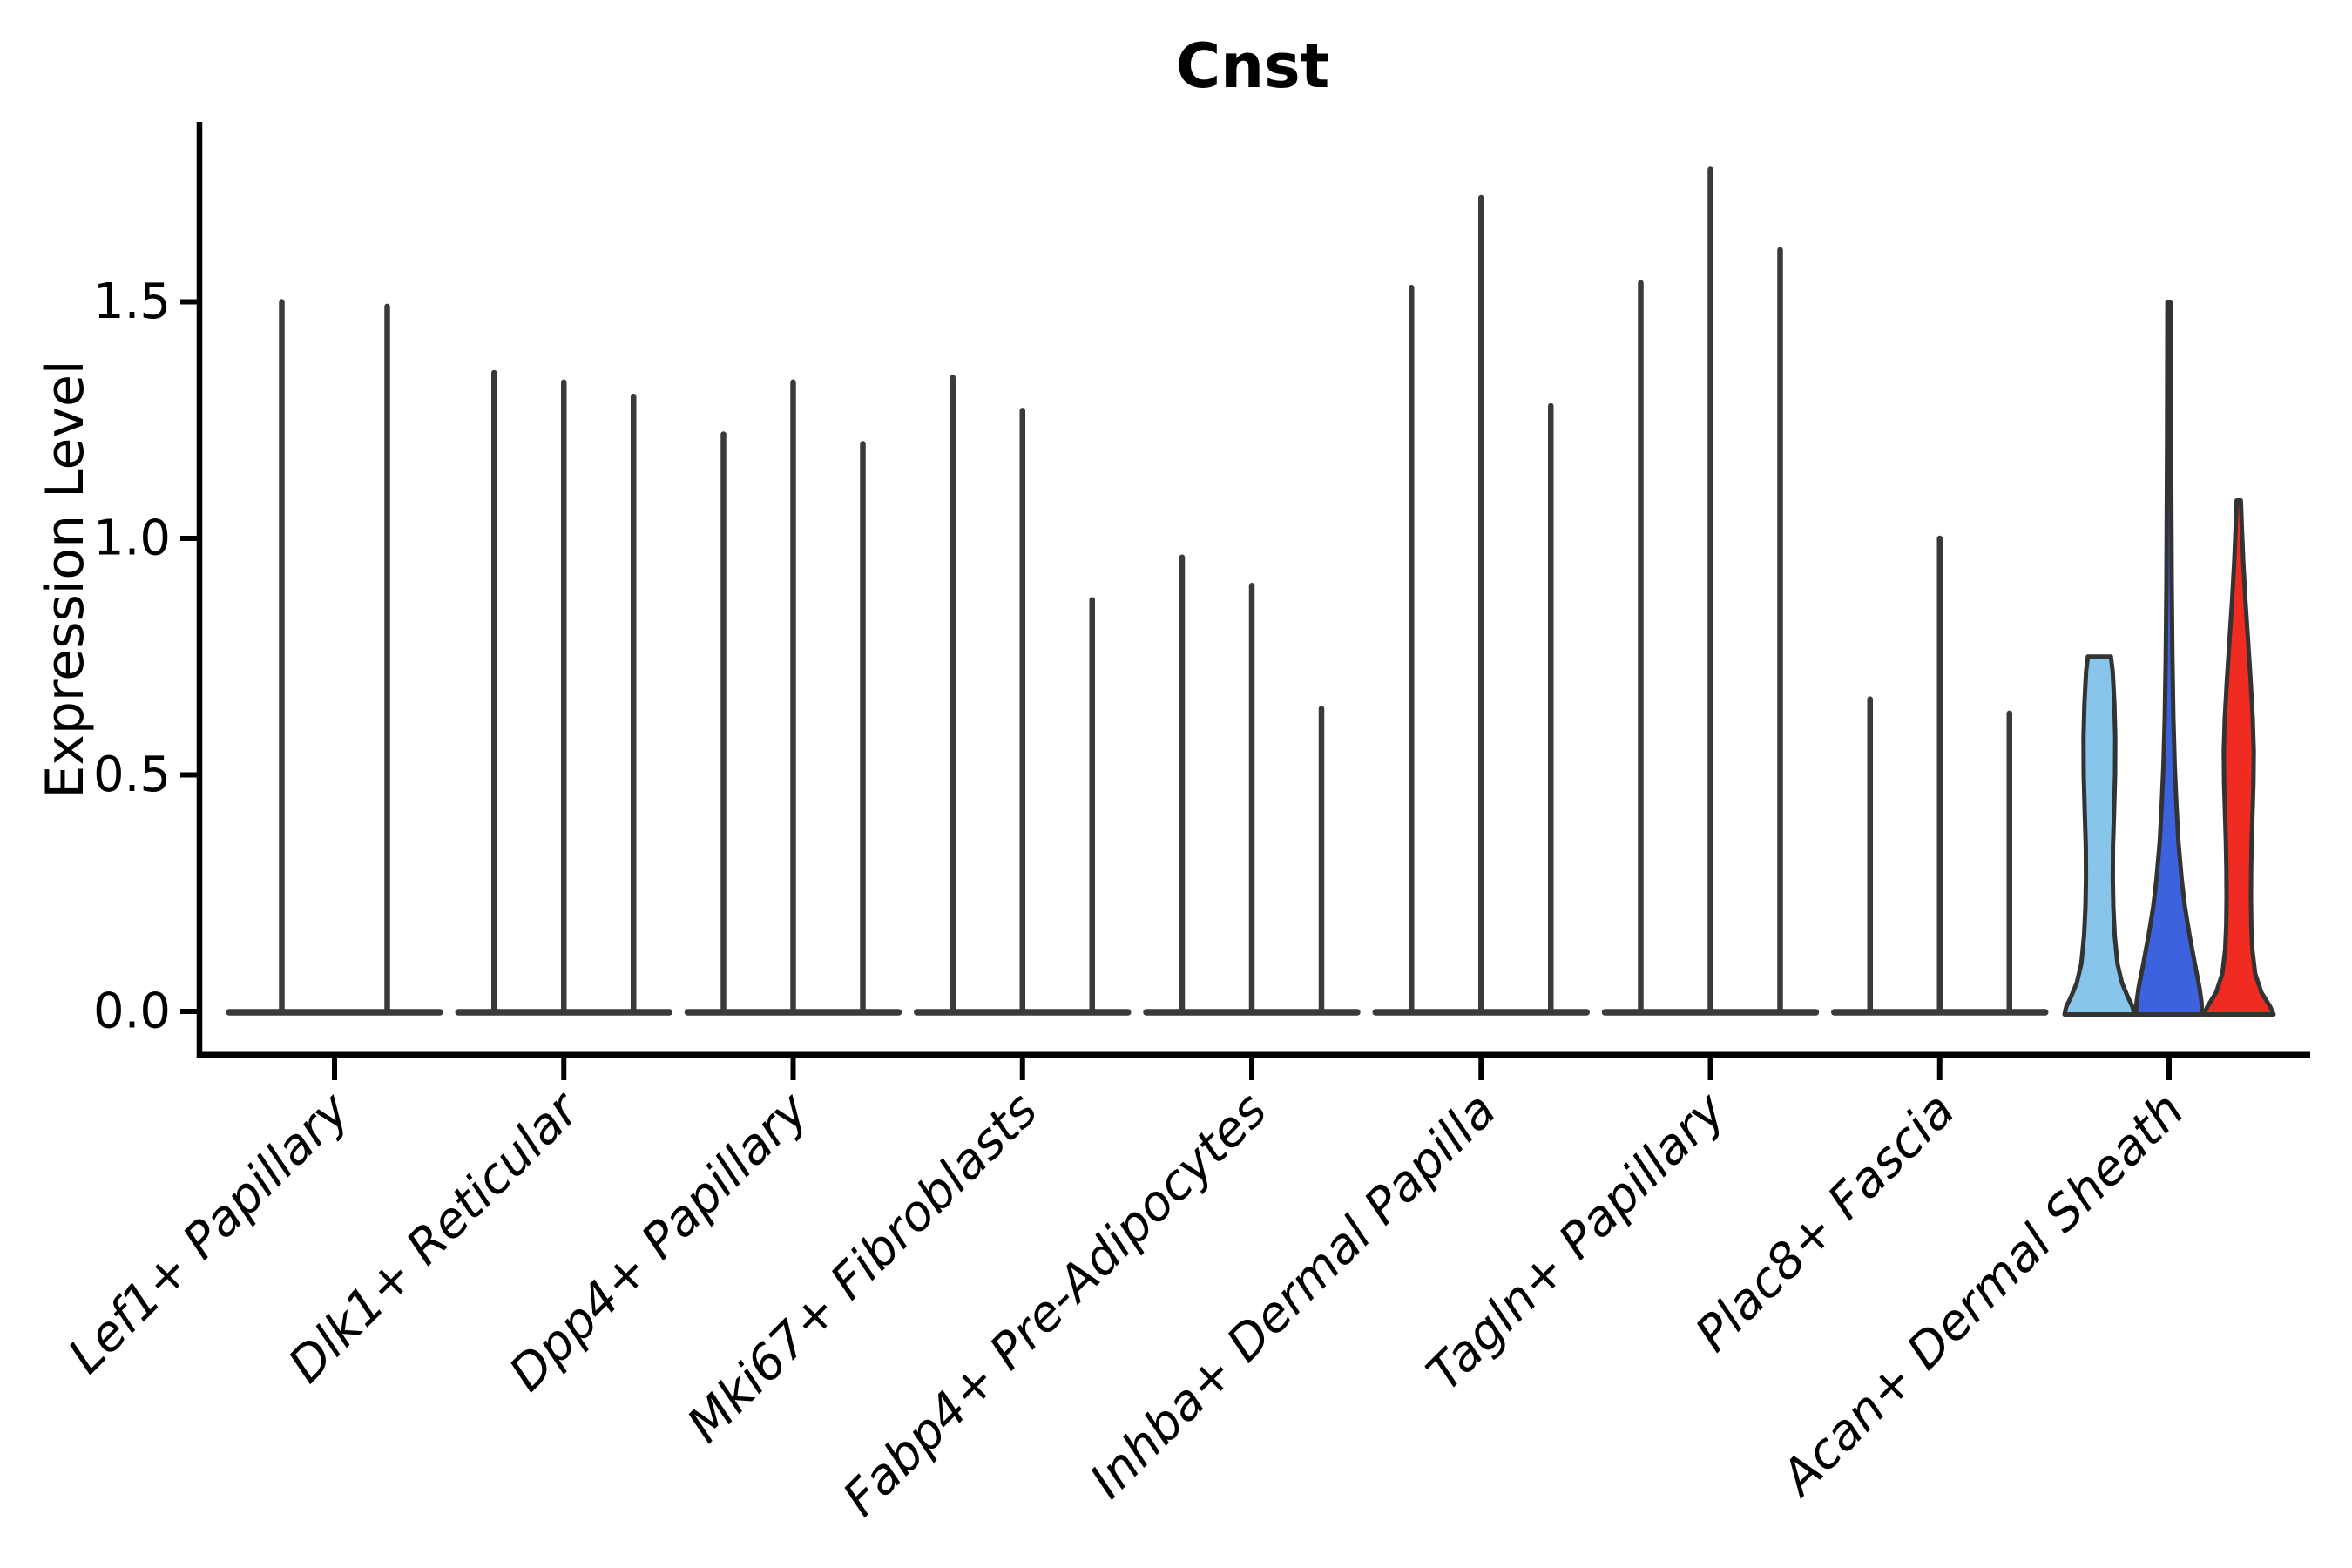 This screenshot has height=1568, width=2352. What do you see at coordinates (132, 775) in the screenshot?
I see `y-tick-label: 0.5` at bounding box center [132, 775].